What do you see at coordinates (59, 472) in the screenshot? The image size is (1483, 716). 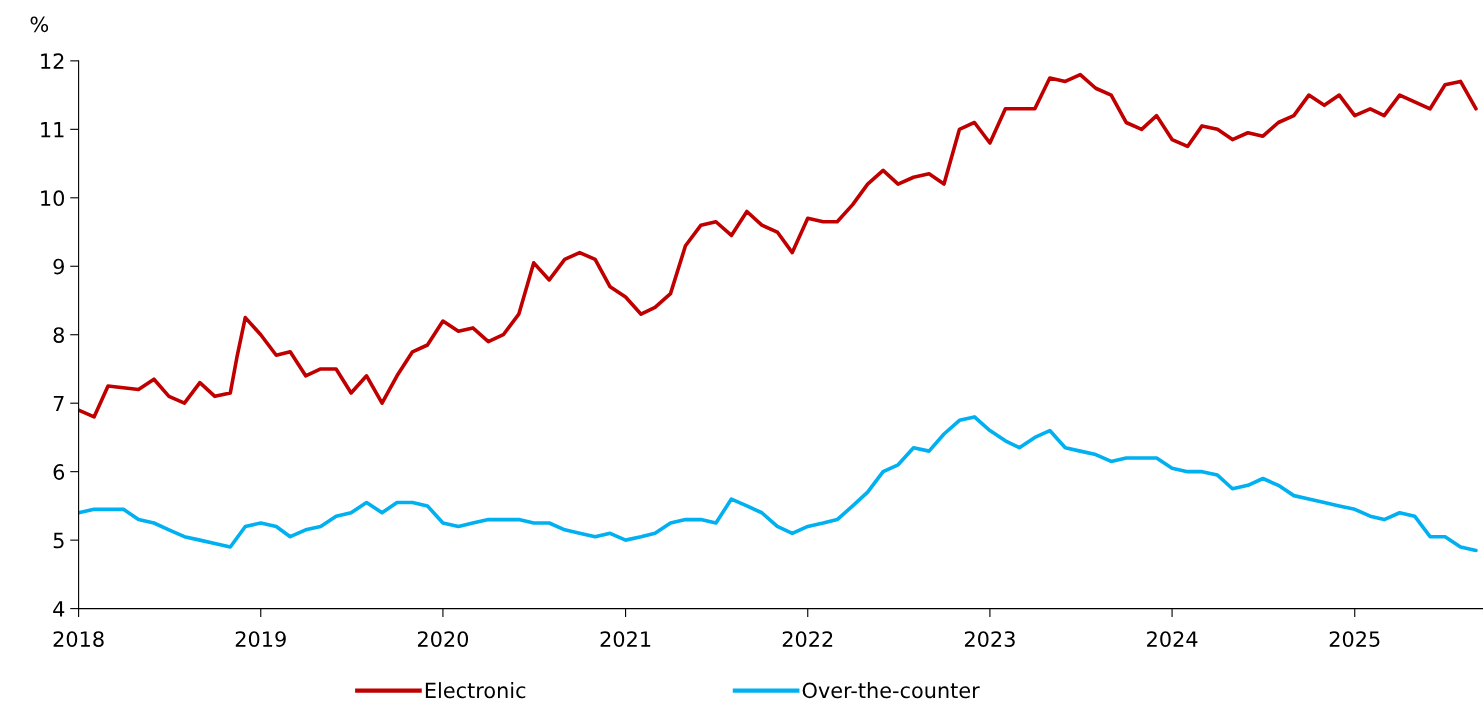 I see `y-tick-label: 6` at bounding box center [59, 472].